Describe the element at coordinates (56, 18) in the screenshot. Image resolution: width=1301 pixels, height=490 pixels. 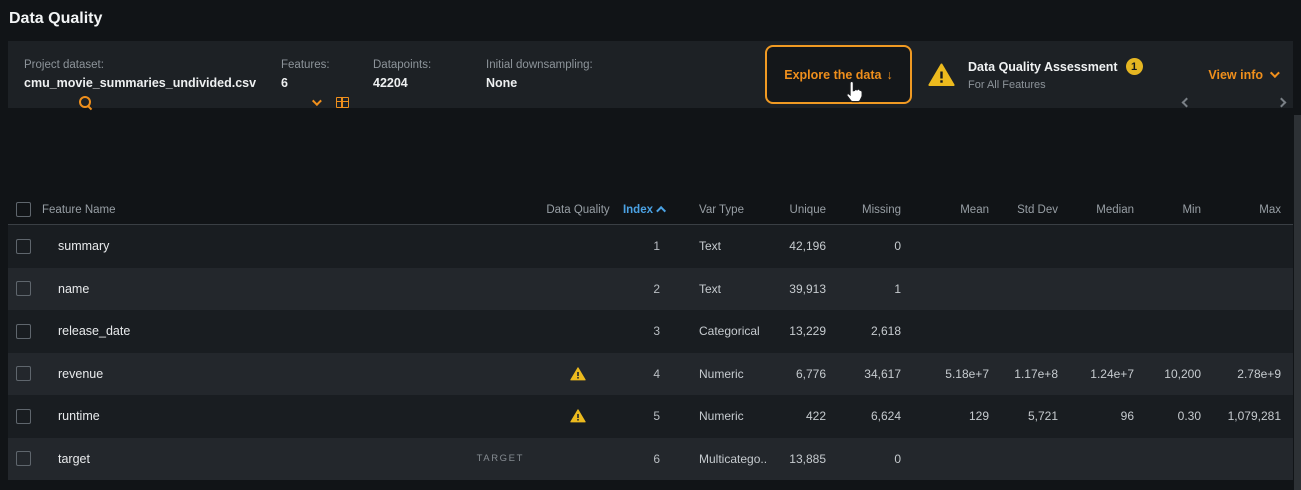
I see `page-title: Data Quality` at that location.